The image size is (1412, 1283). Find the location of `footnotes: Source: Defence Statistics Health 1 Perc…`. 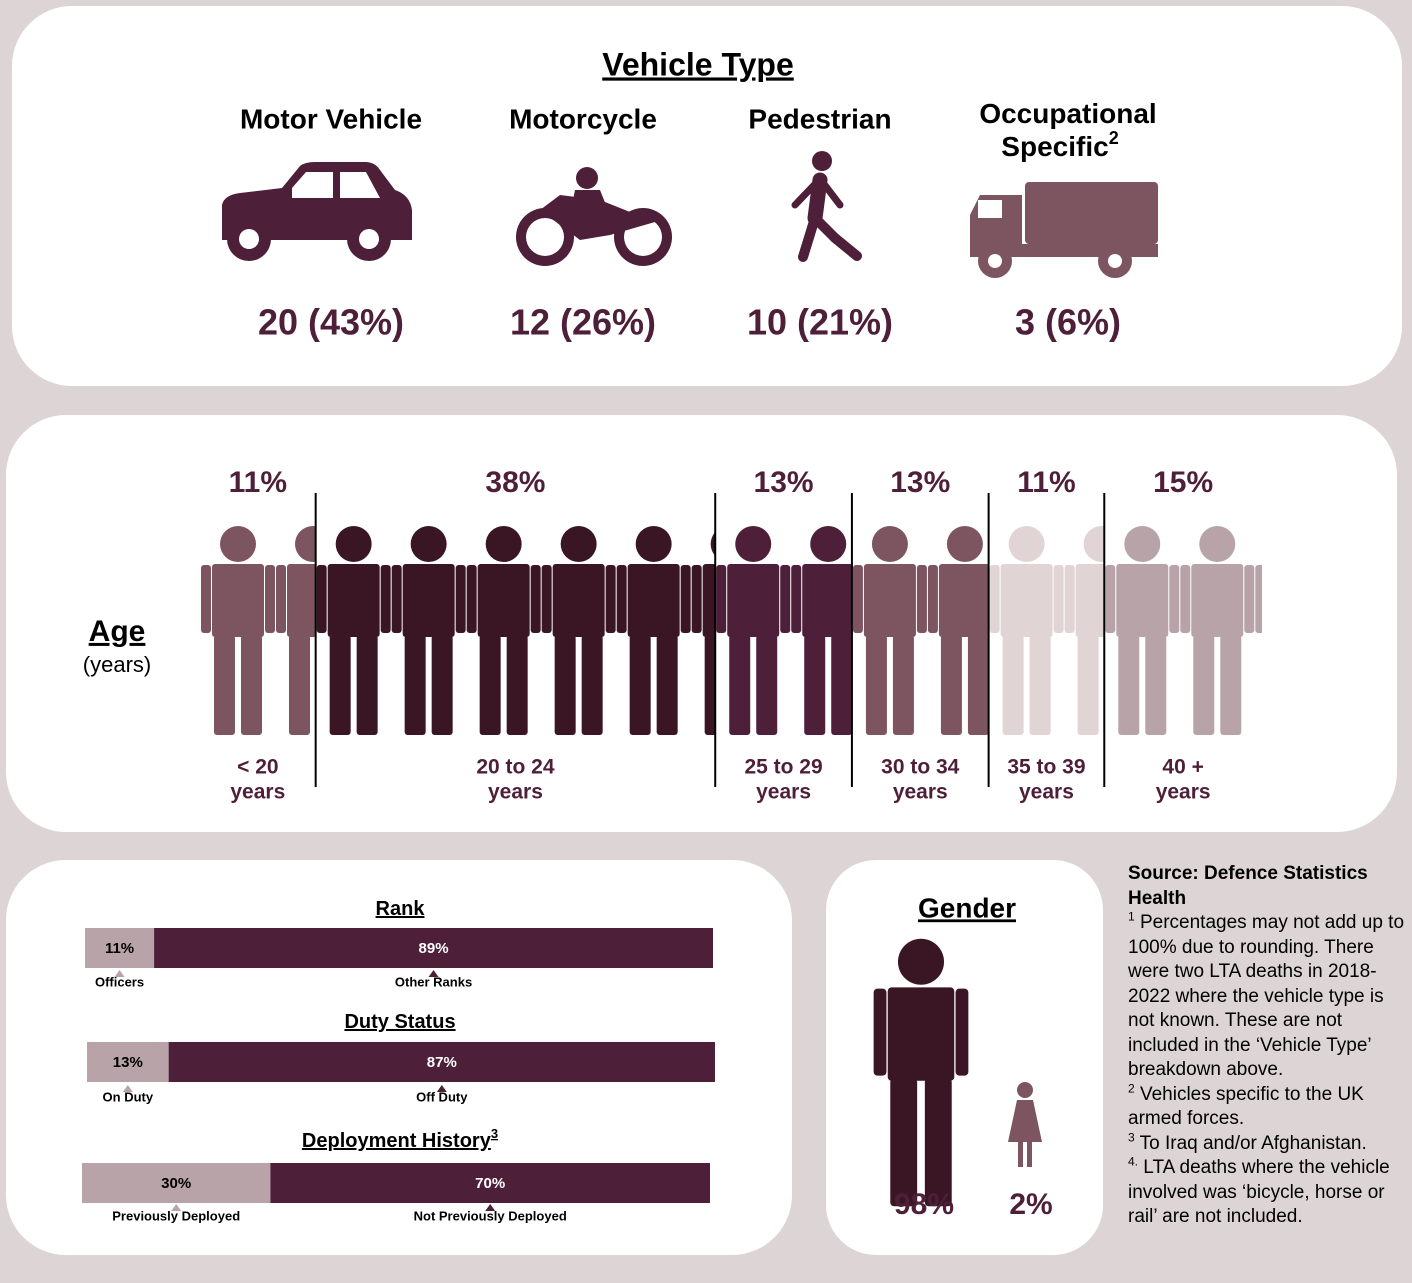

footnotes: Source: Defence Statistics Health 1 Perc… is located at coordinates (1269, 1046).